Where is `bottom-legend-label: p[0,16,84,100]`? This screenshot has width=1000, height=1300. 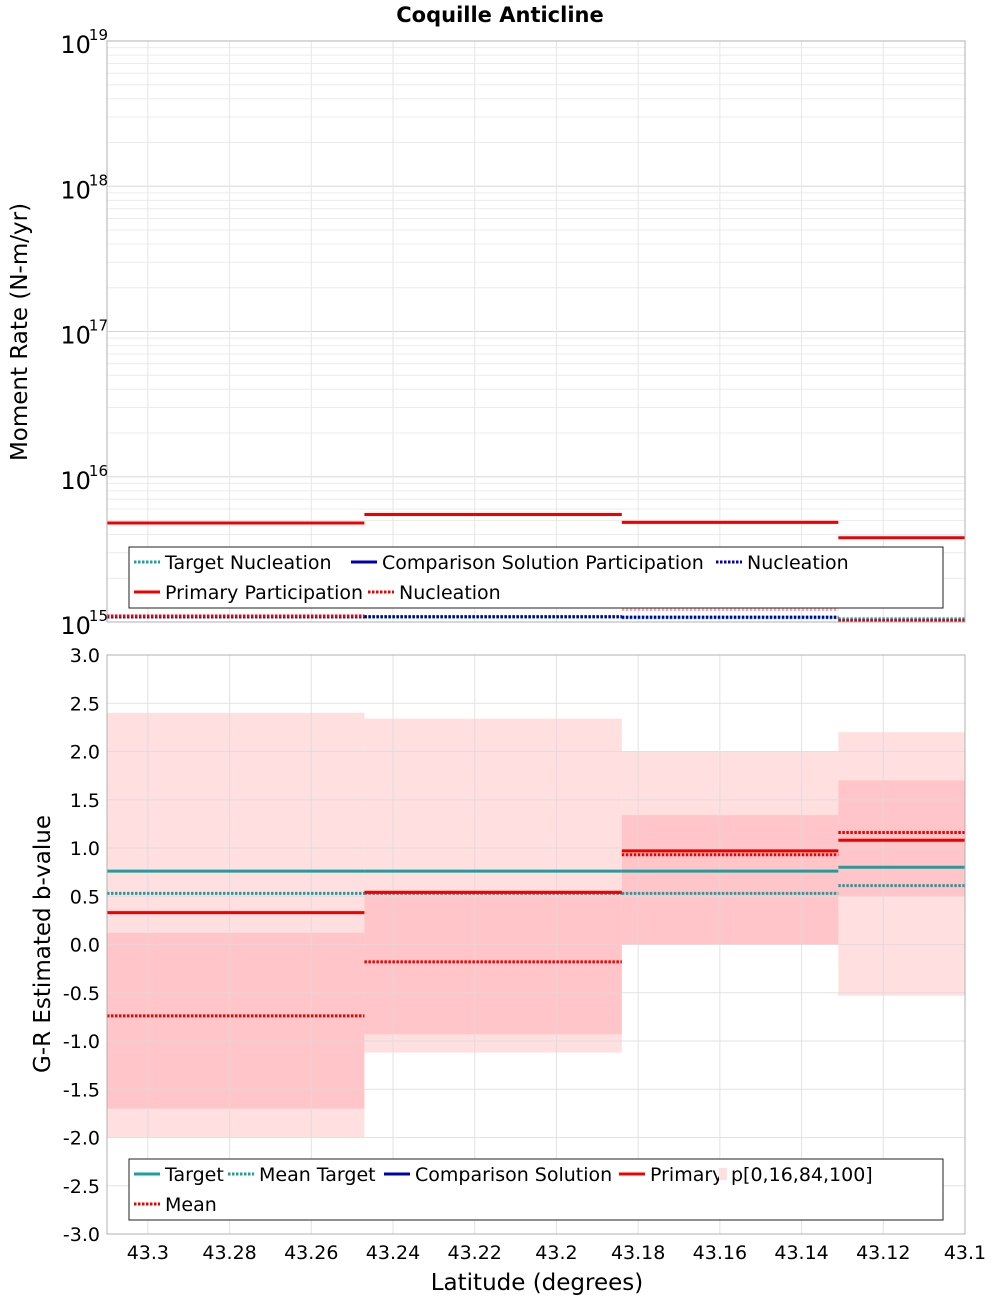
bottom-legend-label: p[0,16,84,100] is located at coordinates (802, 1175).